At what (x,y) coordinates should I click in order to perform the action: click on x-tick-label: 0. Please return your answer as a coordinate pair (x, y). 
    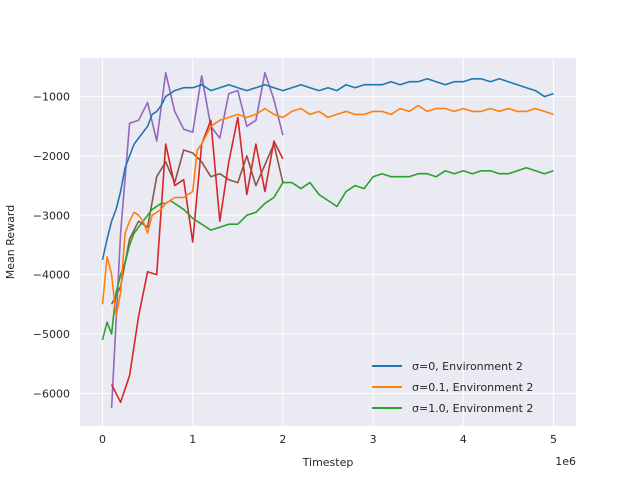
    Looking at the image, I should click on (102, 439).